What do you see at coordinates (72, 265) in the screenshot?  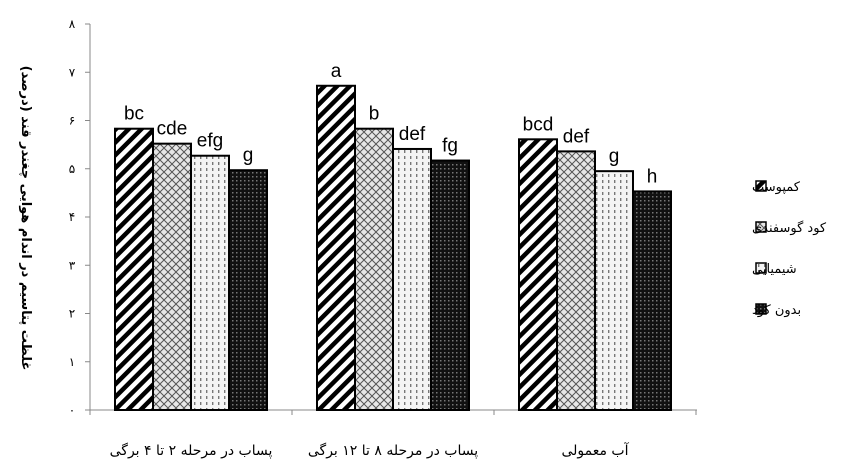 I see `y-tick-label: ۳` at bounding box center [72, 265].